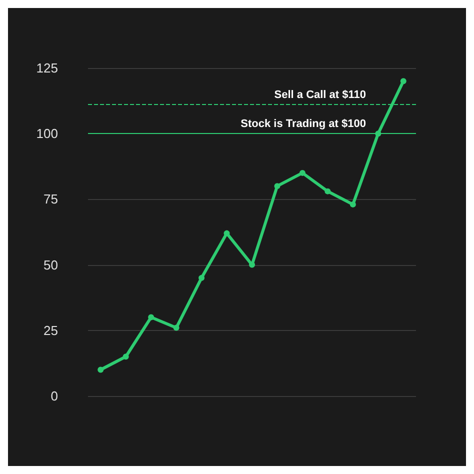 The width and height of the screenshot is (474, 474). I want to click on y-tick-label: 25, so click(51, 330).